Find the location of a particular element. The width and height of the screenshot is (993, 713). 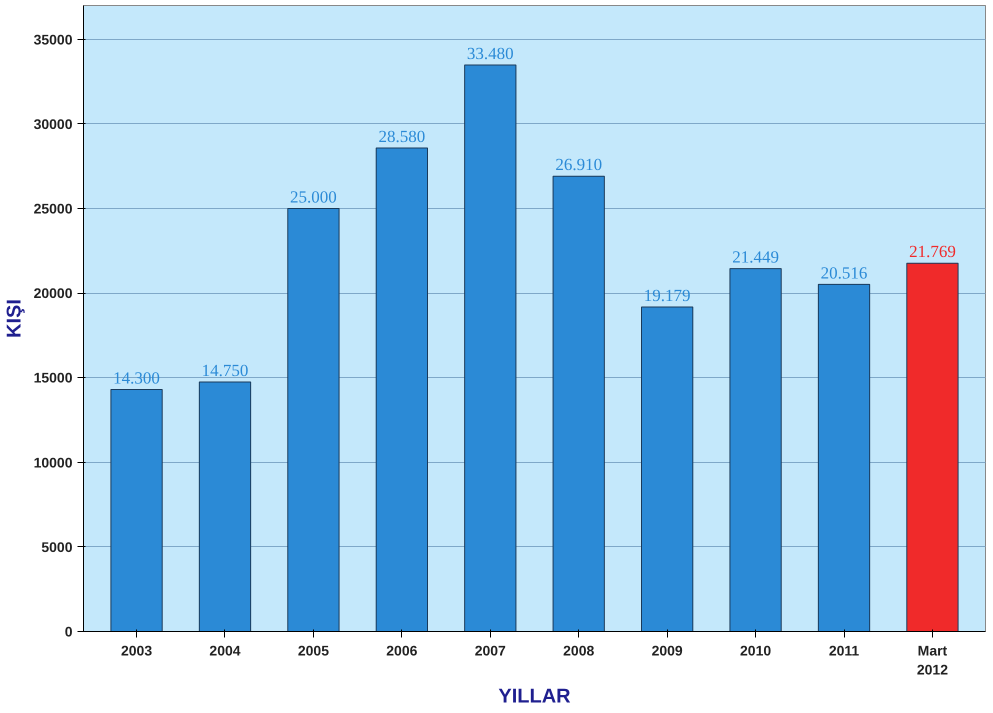

y-tick-label: 0 is located at coordinates (68, 632).